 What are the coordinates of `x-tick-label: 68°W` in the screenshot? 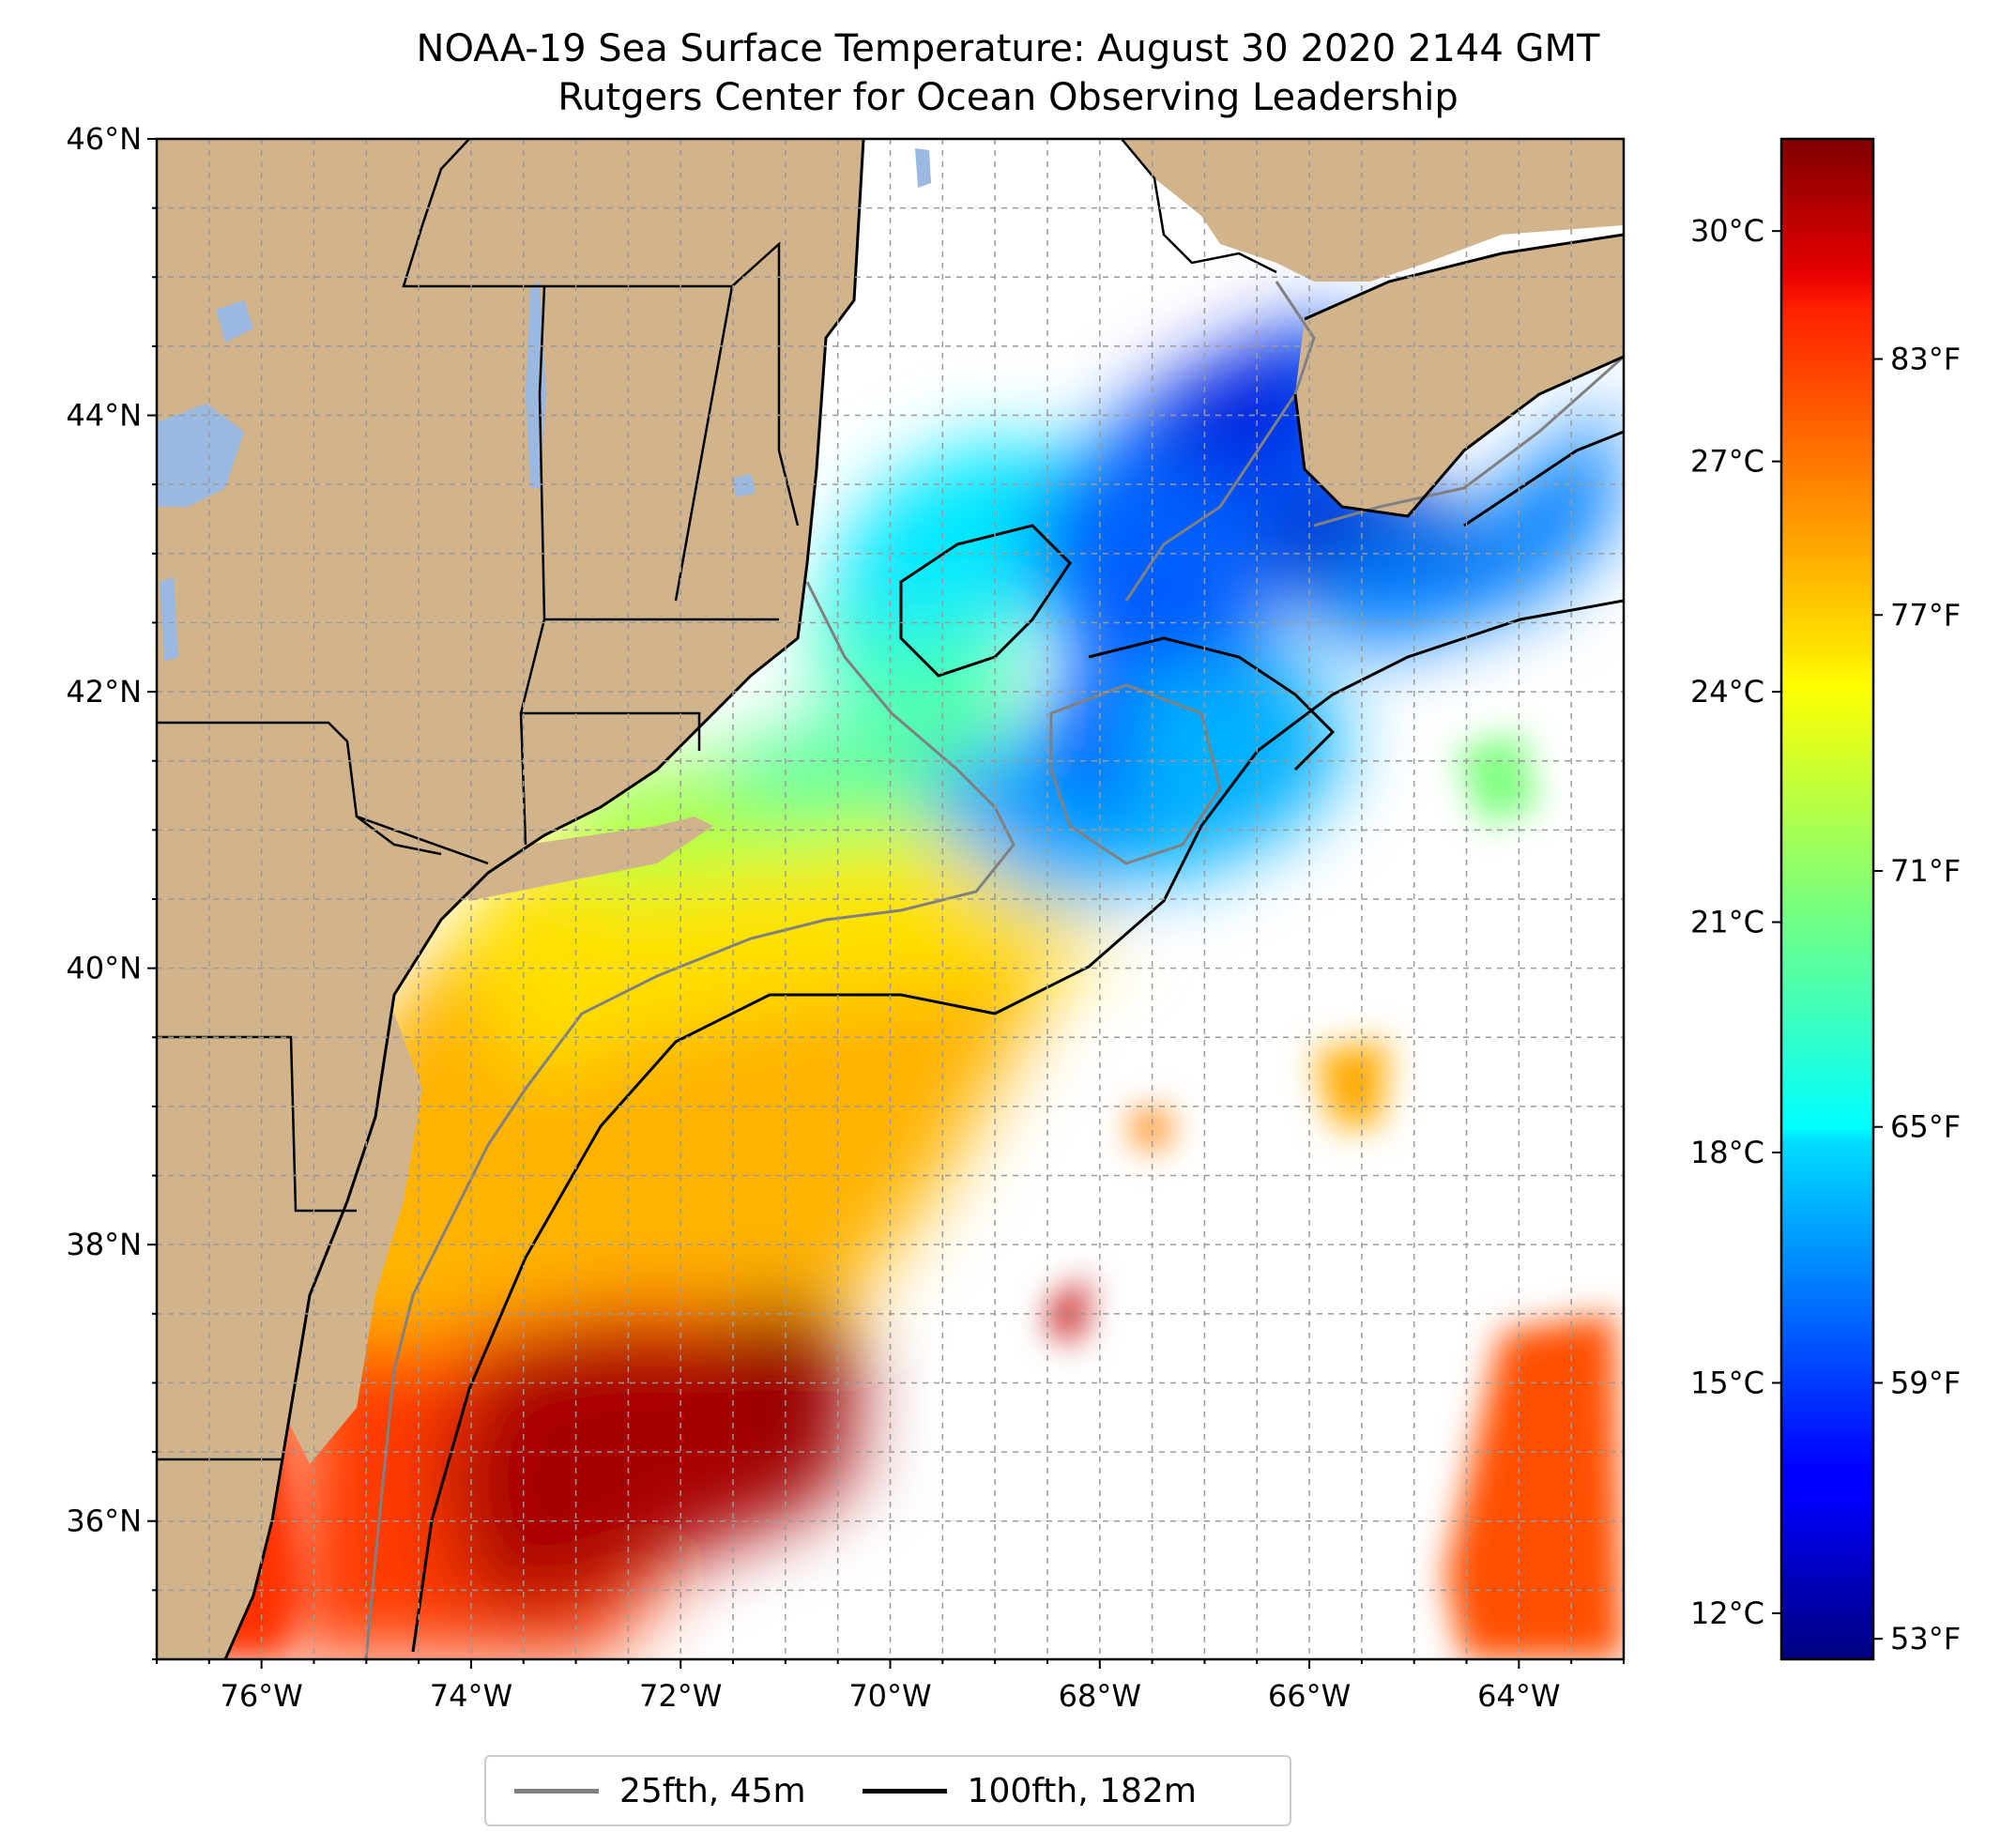 It's located at (1100, 1696).